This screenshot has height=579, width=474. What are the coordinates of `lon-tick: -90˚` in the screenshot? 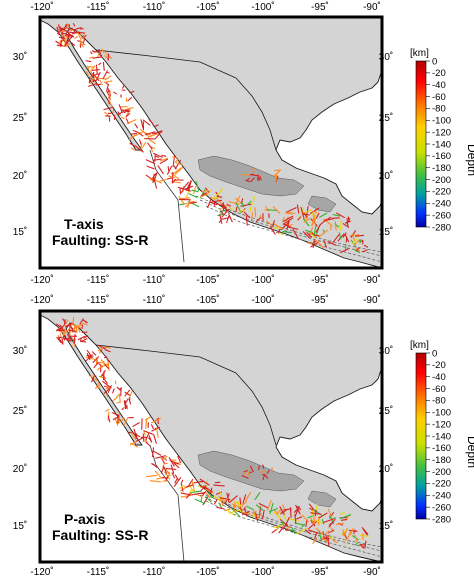 It's located at (372, 300).